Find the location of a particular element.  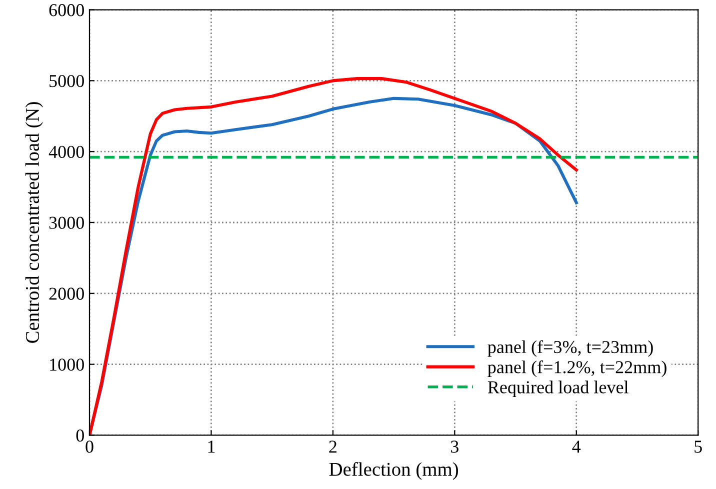

y-tick-label: 3000 is located at coordinates (66, 222).